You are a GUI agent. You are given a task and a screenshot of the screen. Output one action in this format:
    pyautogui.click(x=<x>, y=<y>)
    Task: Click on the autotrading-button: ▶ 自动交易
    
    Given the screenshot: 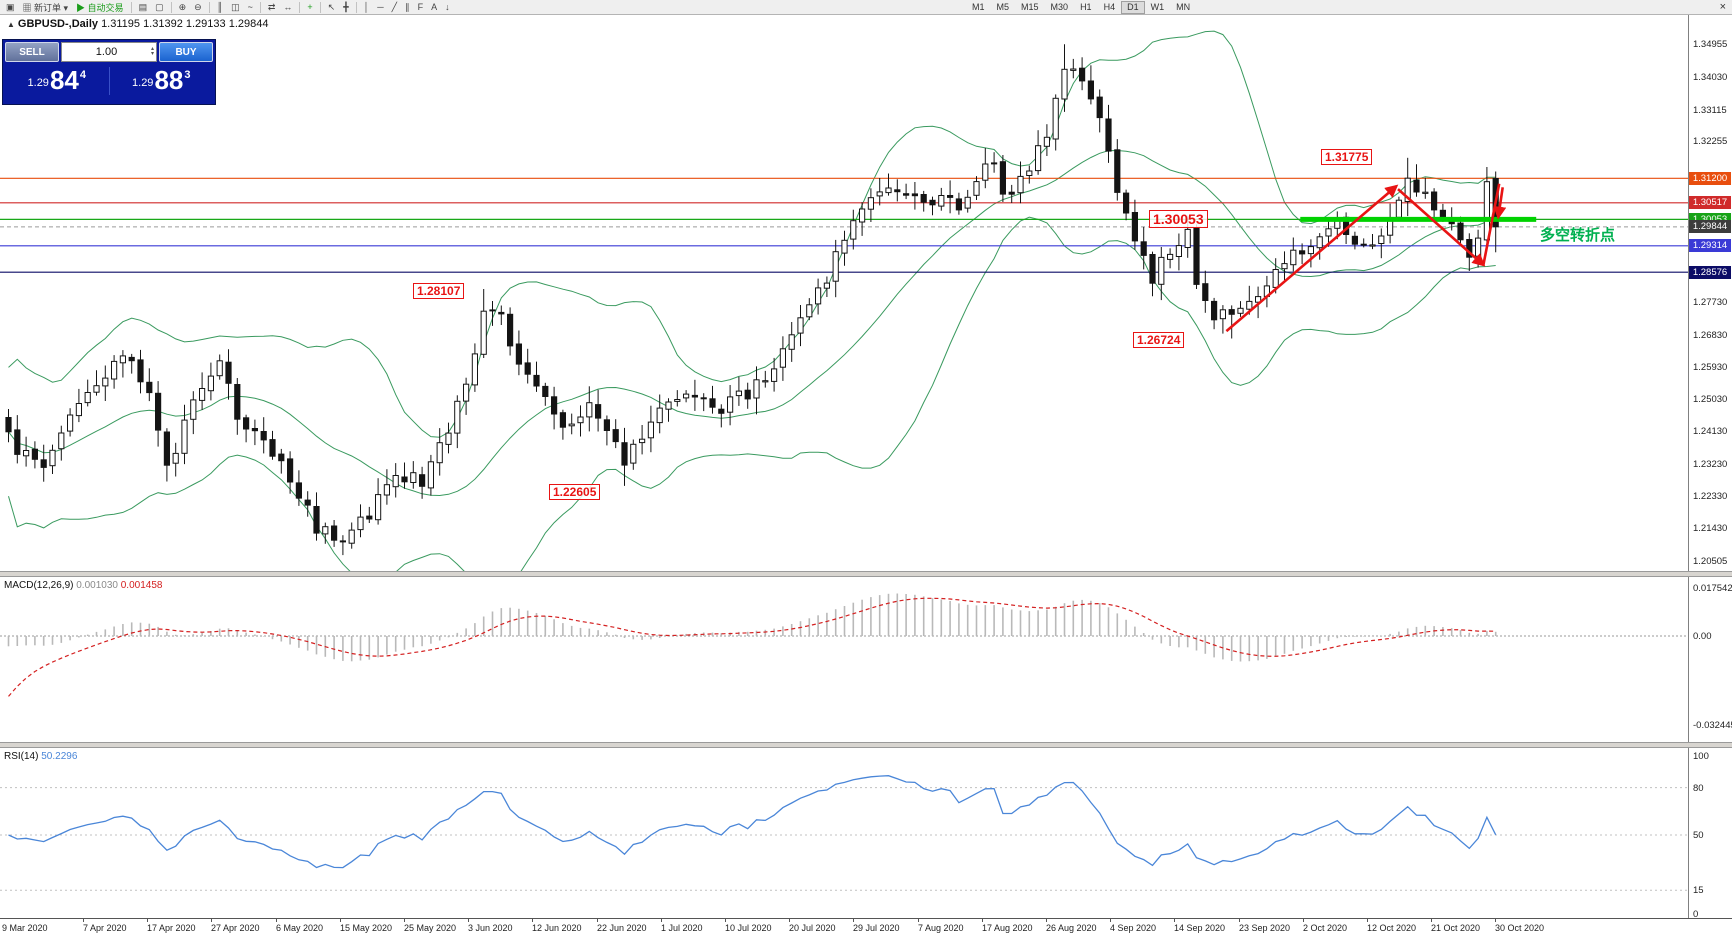 What is the action you would take?
    pyautogui.click(x=100, y=7)
    